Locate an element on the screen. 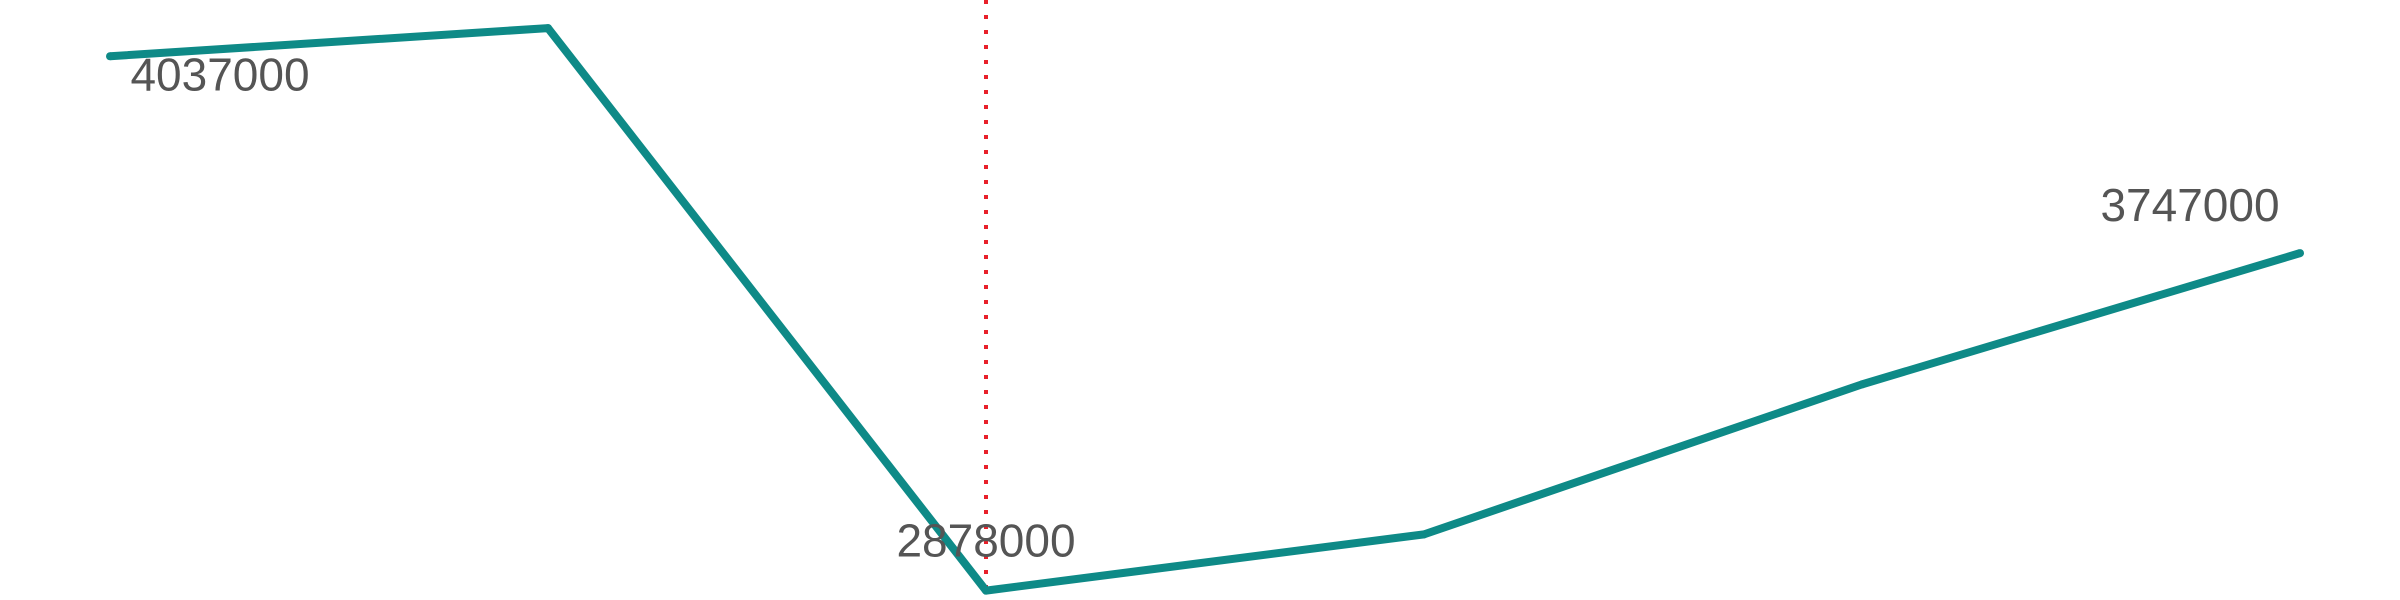 This screenshot has width=2400, height=600. data-label-5: 3747000 is located at coordinates (2189, 205).